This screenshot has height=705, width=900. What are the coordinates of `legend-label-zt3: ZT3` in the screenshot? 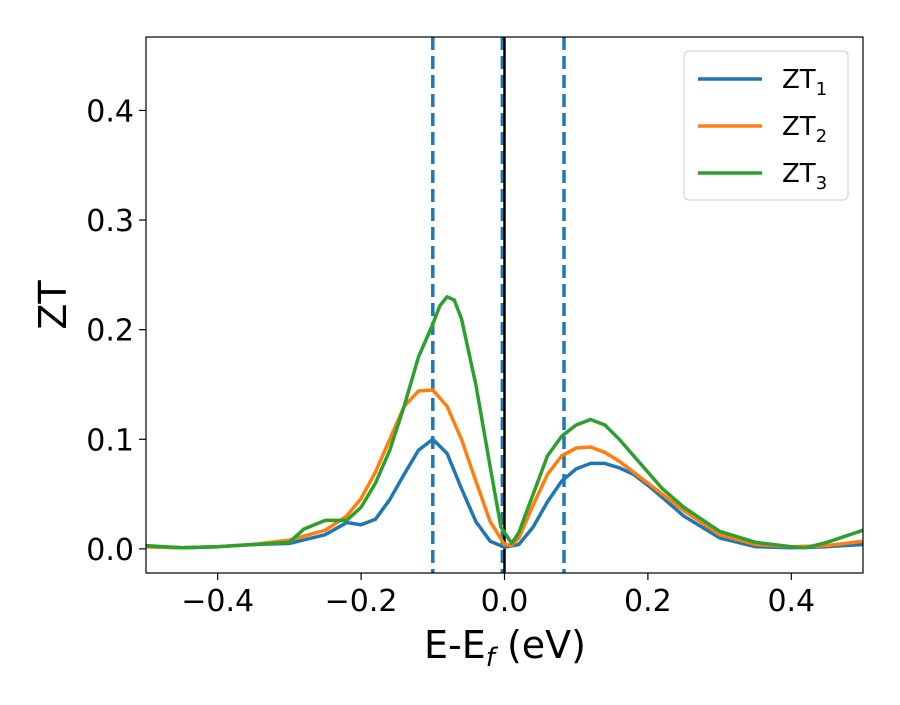 It's located at (804, 176).